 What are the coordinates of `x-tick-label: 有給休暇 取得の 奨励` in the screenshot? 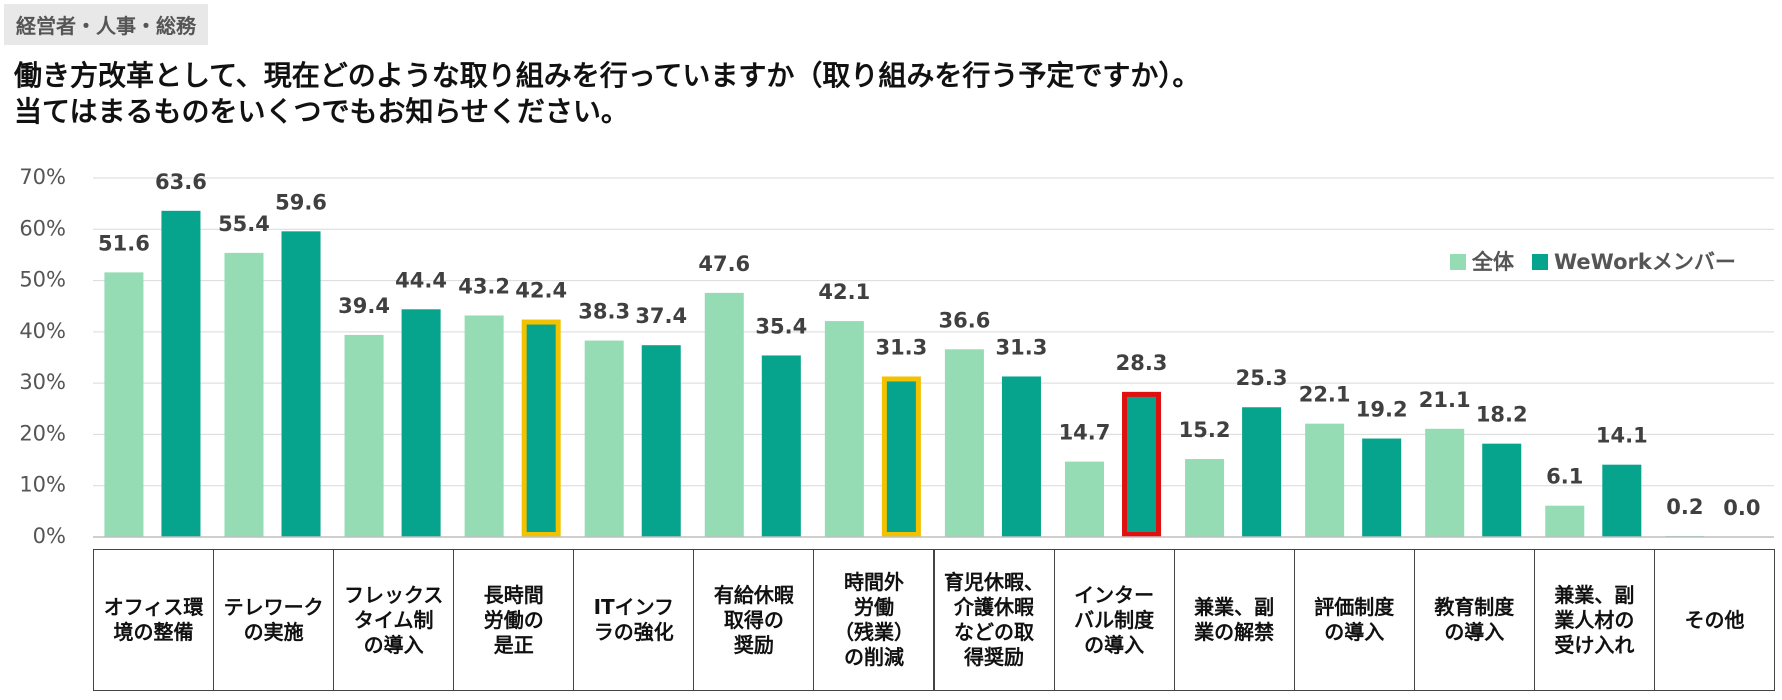 It's located at (754, 620).